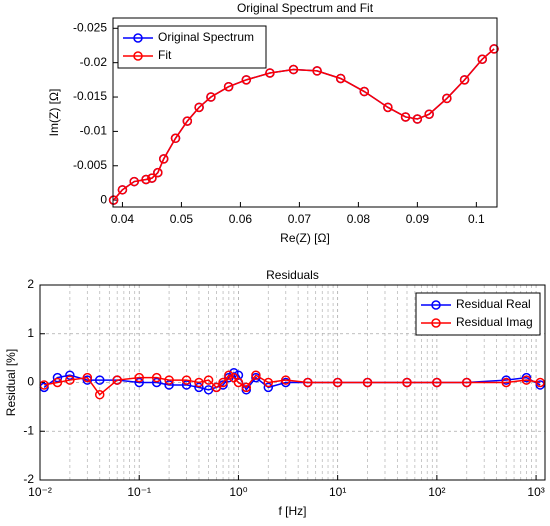 This screenshot has width=550, height=526. Describe the element at coordinates (300, 219) in the screenshot. I see `x-tick-label: 0.07` at that location.